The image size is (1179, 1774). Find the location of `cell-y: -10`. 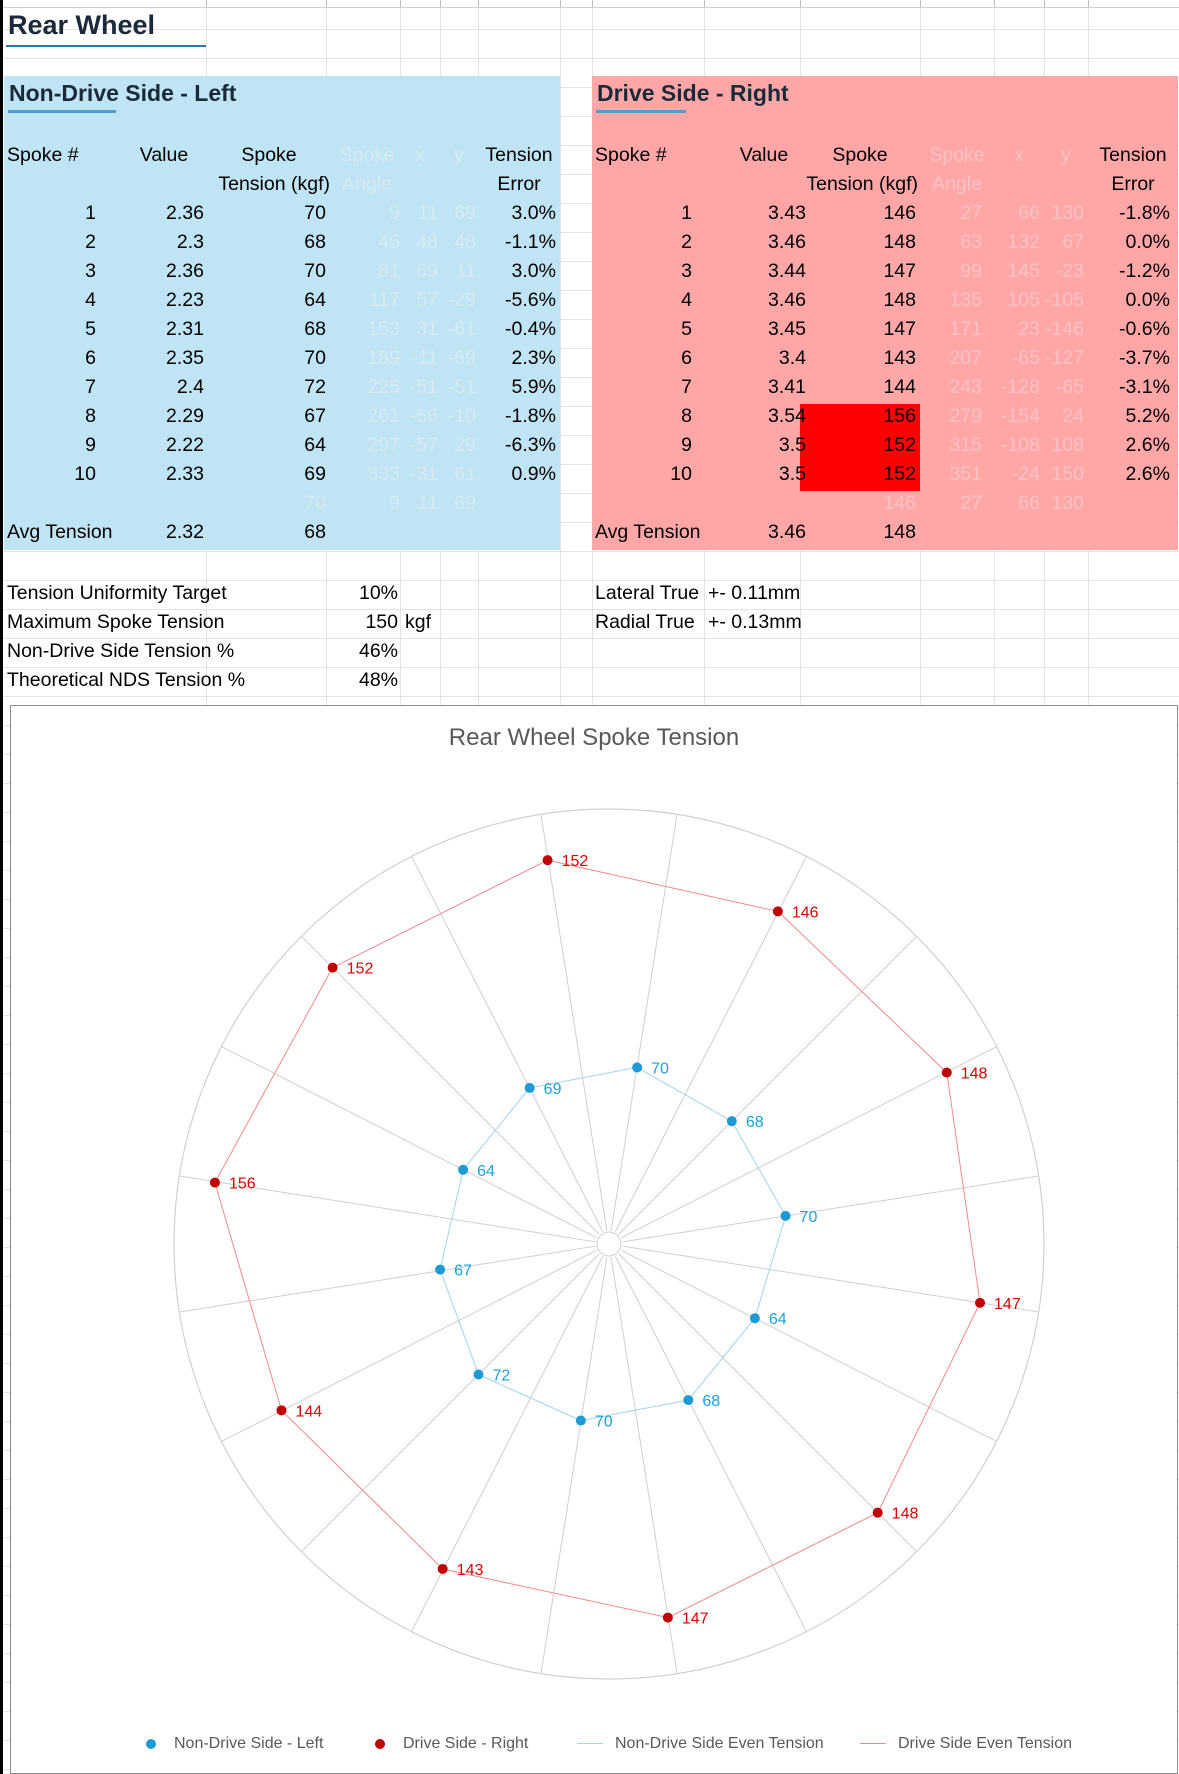

cell-y: -10 is located at coordinates (461, 416).